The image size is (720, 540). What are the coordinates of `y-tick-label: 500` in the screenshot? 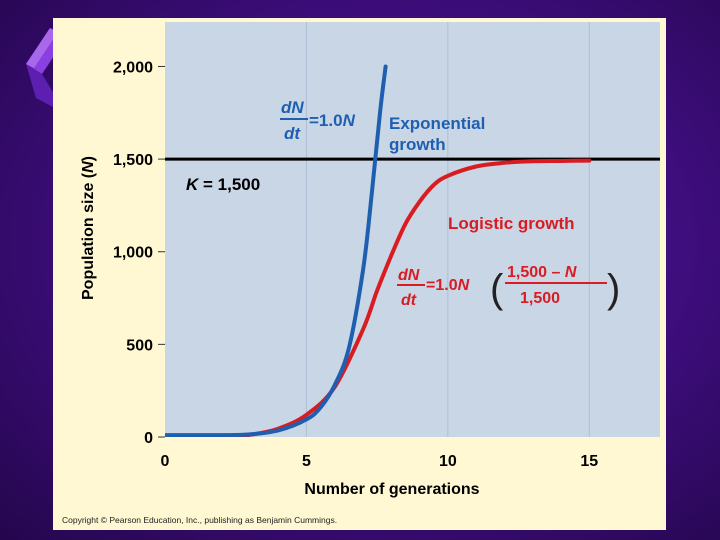 It's located at (139, 345).